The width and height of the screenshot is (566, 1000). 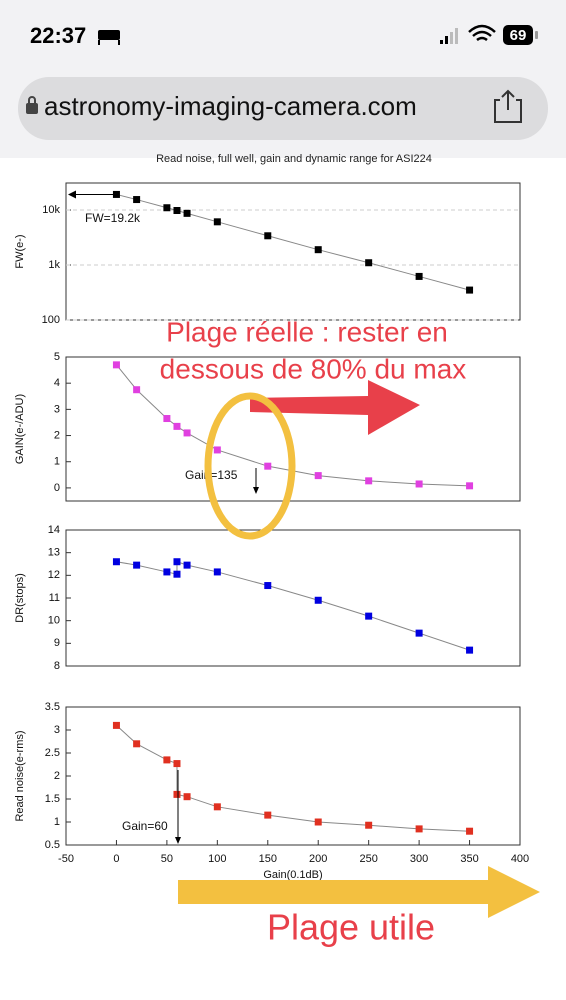 What do you see at coordinates (54, 621) in the screenshot?
I see `y-tick-label: 10` at bounding box center [54, 621].